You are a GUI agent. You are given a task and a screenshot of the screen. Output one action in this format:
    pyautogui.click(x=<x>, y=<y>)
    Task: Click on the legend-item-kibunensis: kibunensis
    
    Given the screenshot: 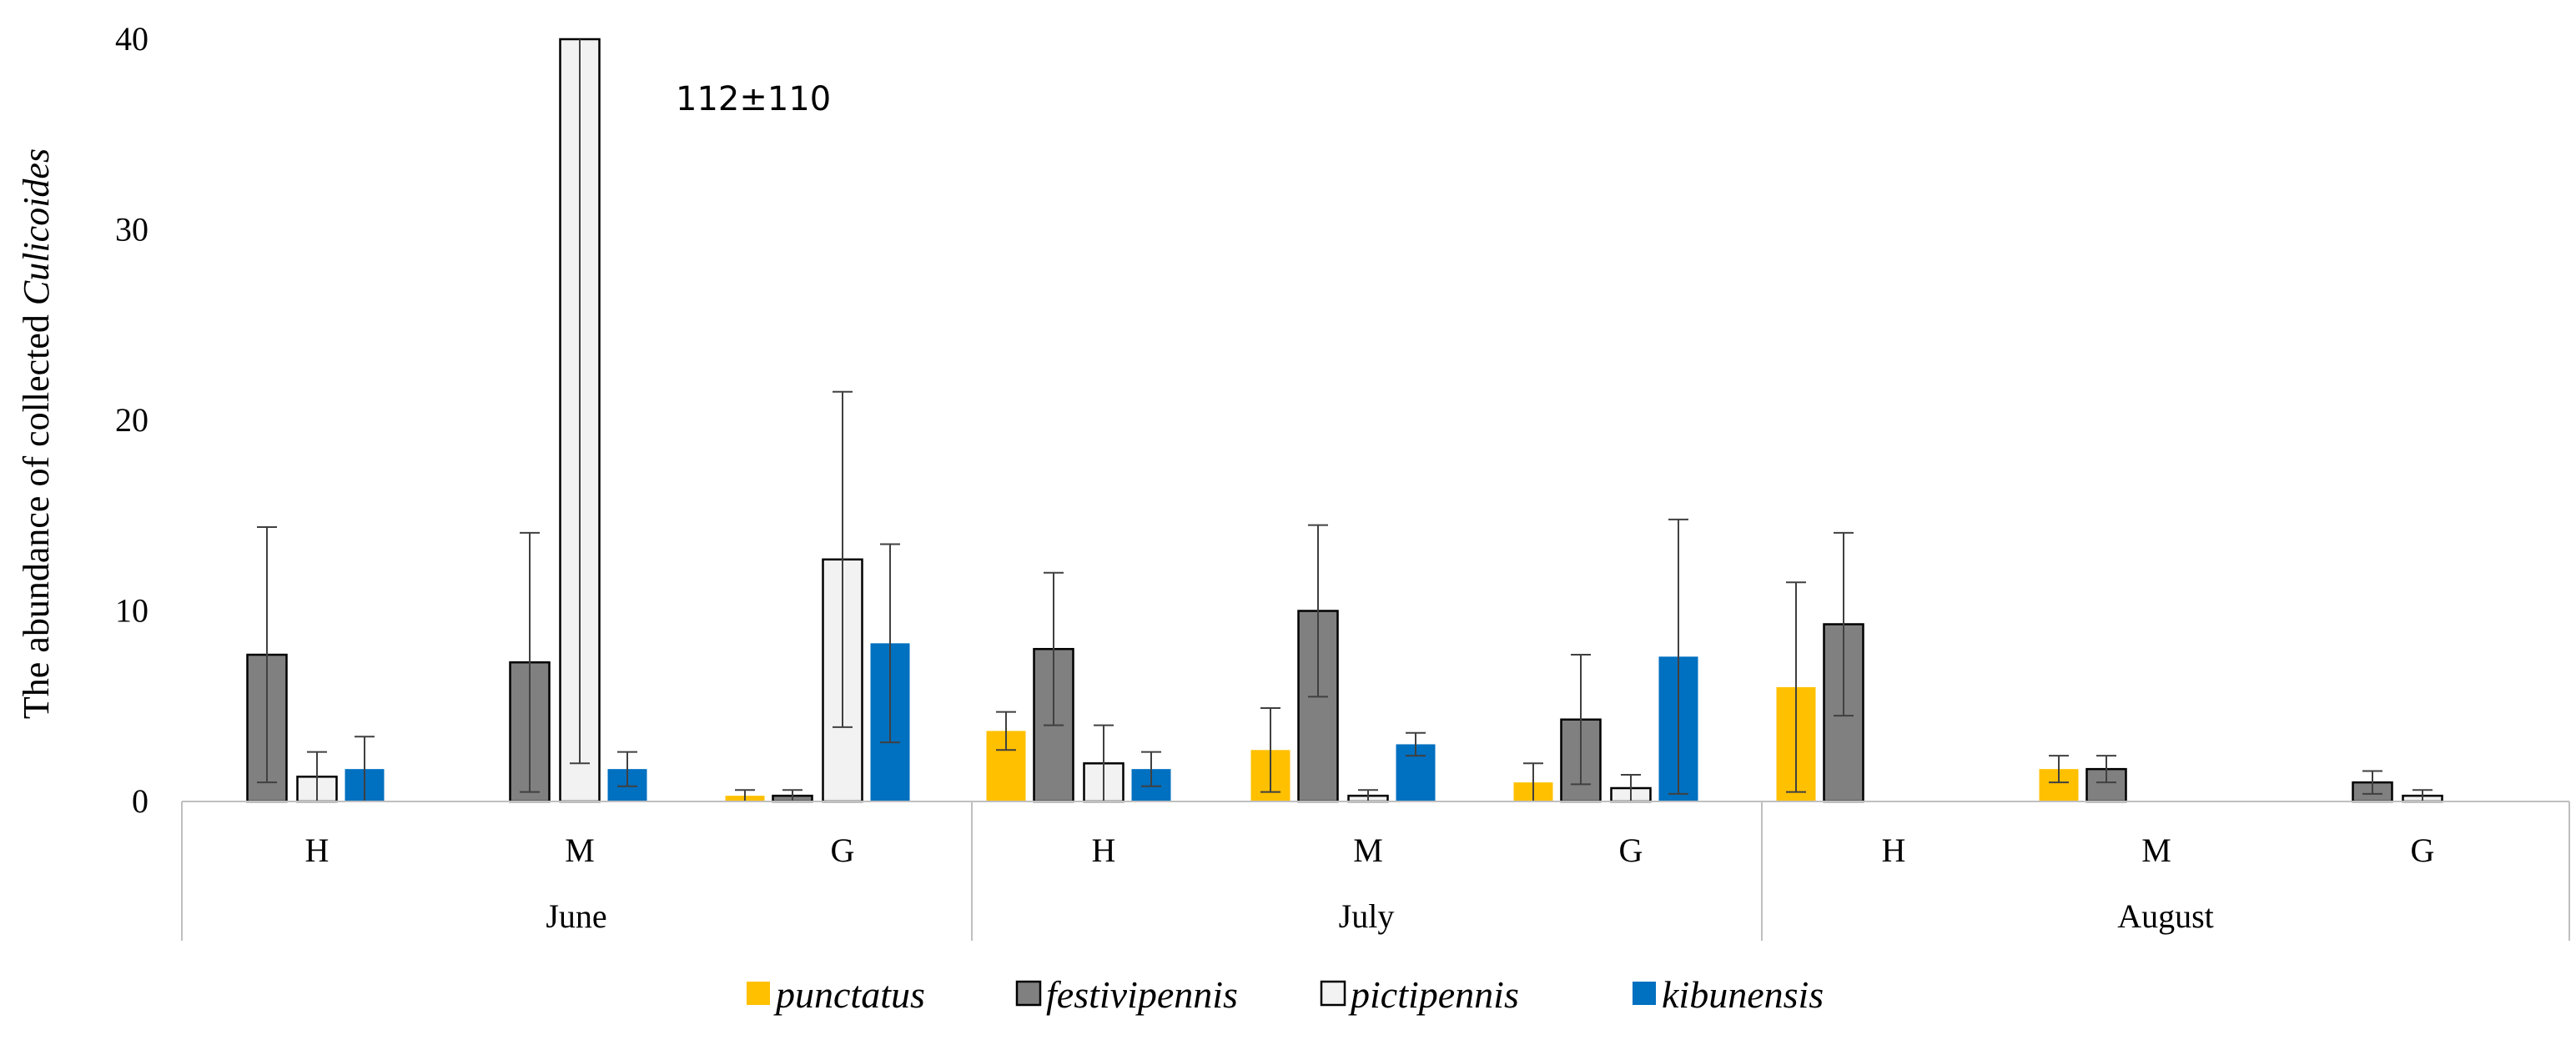 What is the action you would take?
    pyautogui.click(x=1728, y=995)
    